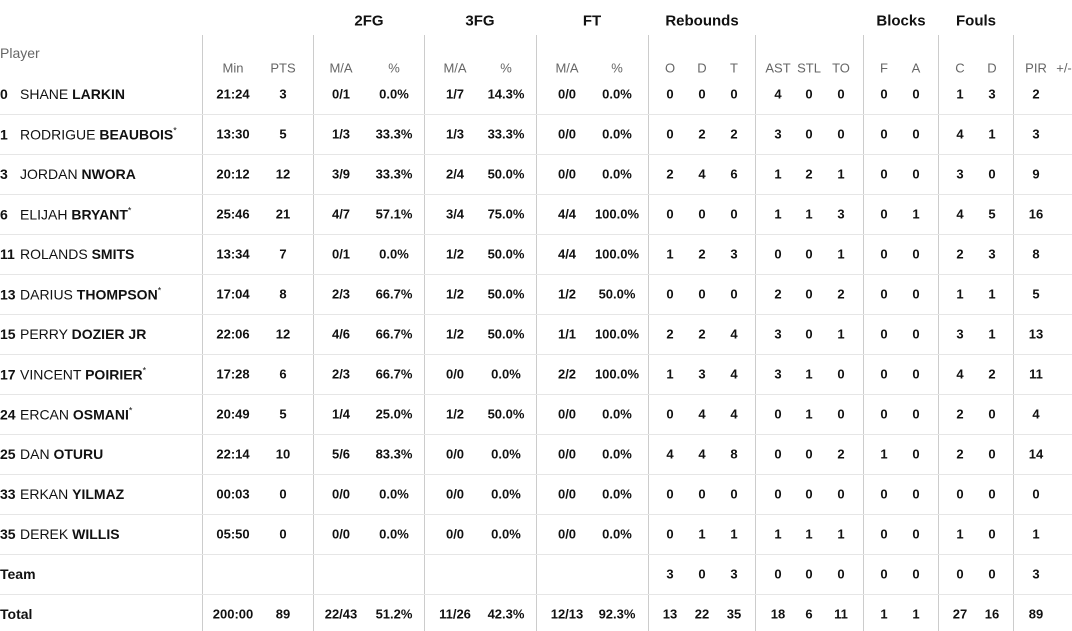 This screenshot has width=1072, height=631. What do you see at coordinates (778, 68) in the screenshot?
I see `column-header: AST` at bounding box center [778, 68].